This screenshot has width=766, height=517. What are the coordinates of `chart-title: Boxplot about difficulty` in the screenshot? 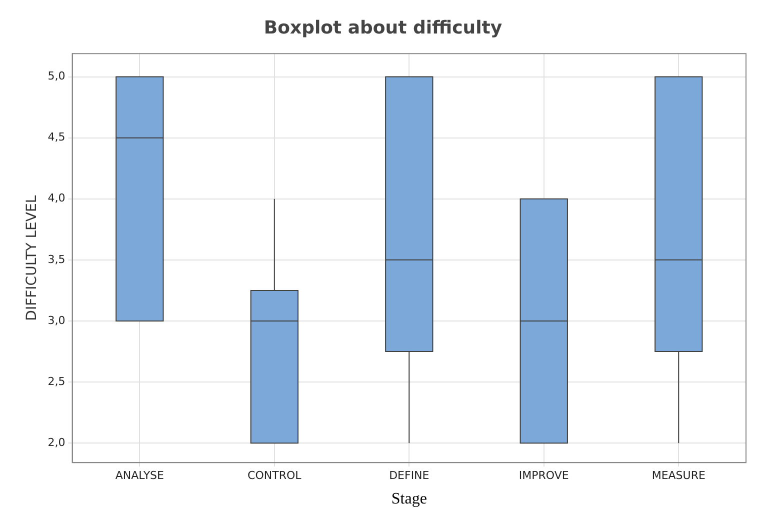 It's located at (383, 27).